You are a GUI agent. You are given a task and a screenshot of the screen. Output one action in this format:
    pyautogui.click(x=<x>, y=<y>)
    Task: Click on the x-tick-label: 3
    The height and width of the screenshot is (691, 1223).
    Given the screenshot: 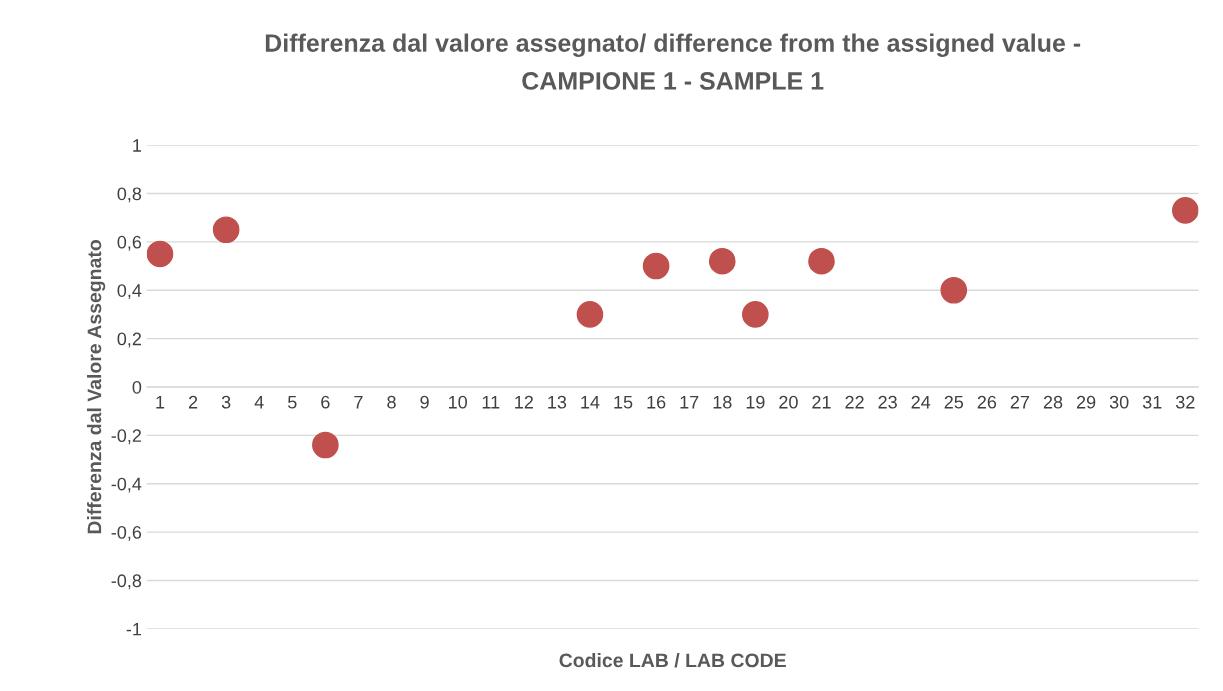 What is the action you would take?
    pyautogui.click(x=226, y=402)
    